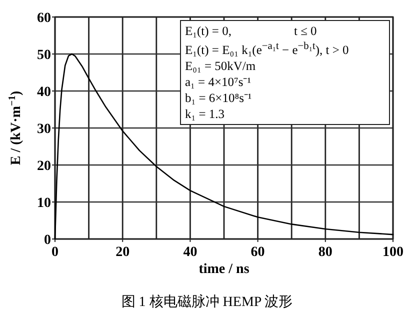 This screenshot has height=327, width=414. Describe the element at coordinates (190, 252) in the screenshot. I see `x-tick-label: 40` at that location.